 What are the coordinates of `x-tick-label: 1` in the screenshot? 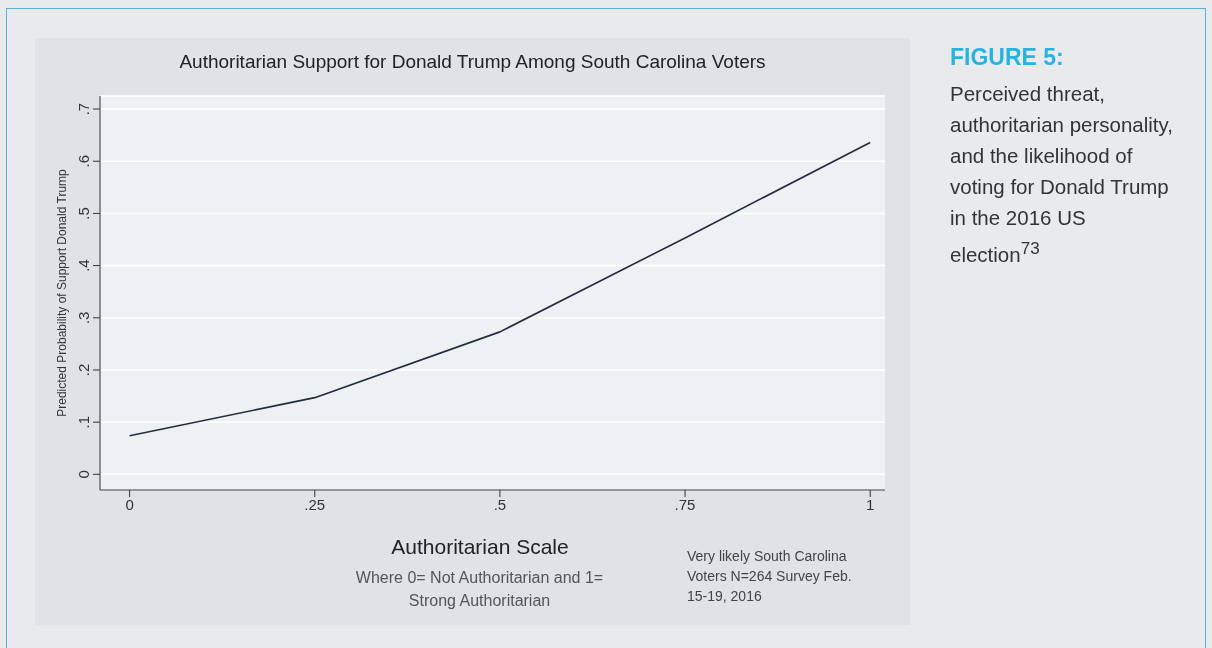 It's located at (870, 504).